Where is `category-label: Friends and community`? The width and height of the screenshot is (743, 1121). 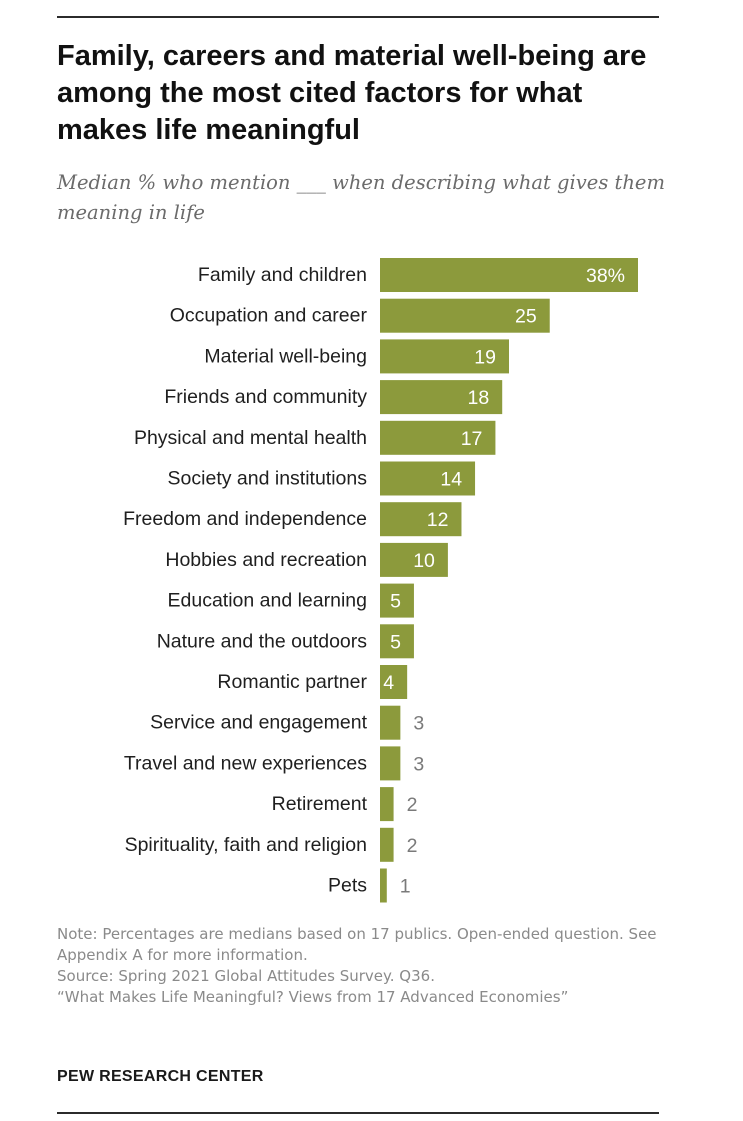
category-label: Friends and community is located at coordinates (265, 397).